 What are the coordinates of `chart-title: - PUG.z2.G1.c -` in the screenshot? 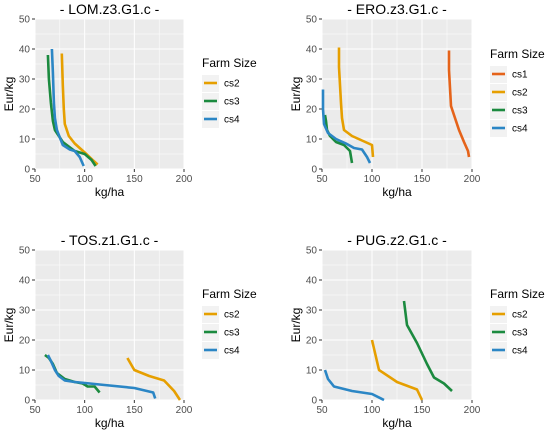 It's located at (397, 240).